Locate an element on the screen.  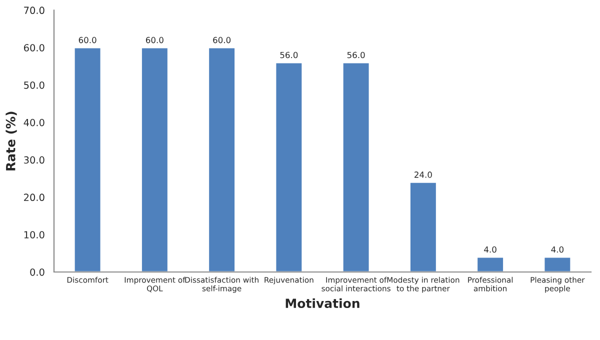
y-tick-label: 20.0 is located at coordinates (34, 198).